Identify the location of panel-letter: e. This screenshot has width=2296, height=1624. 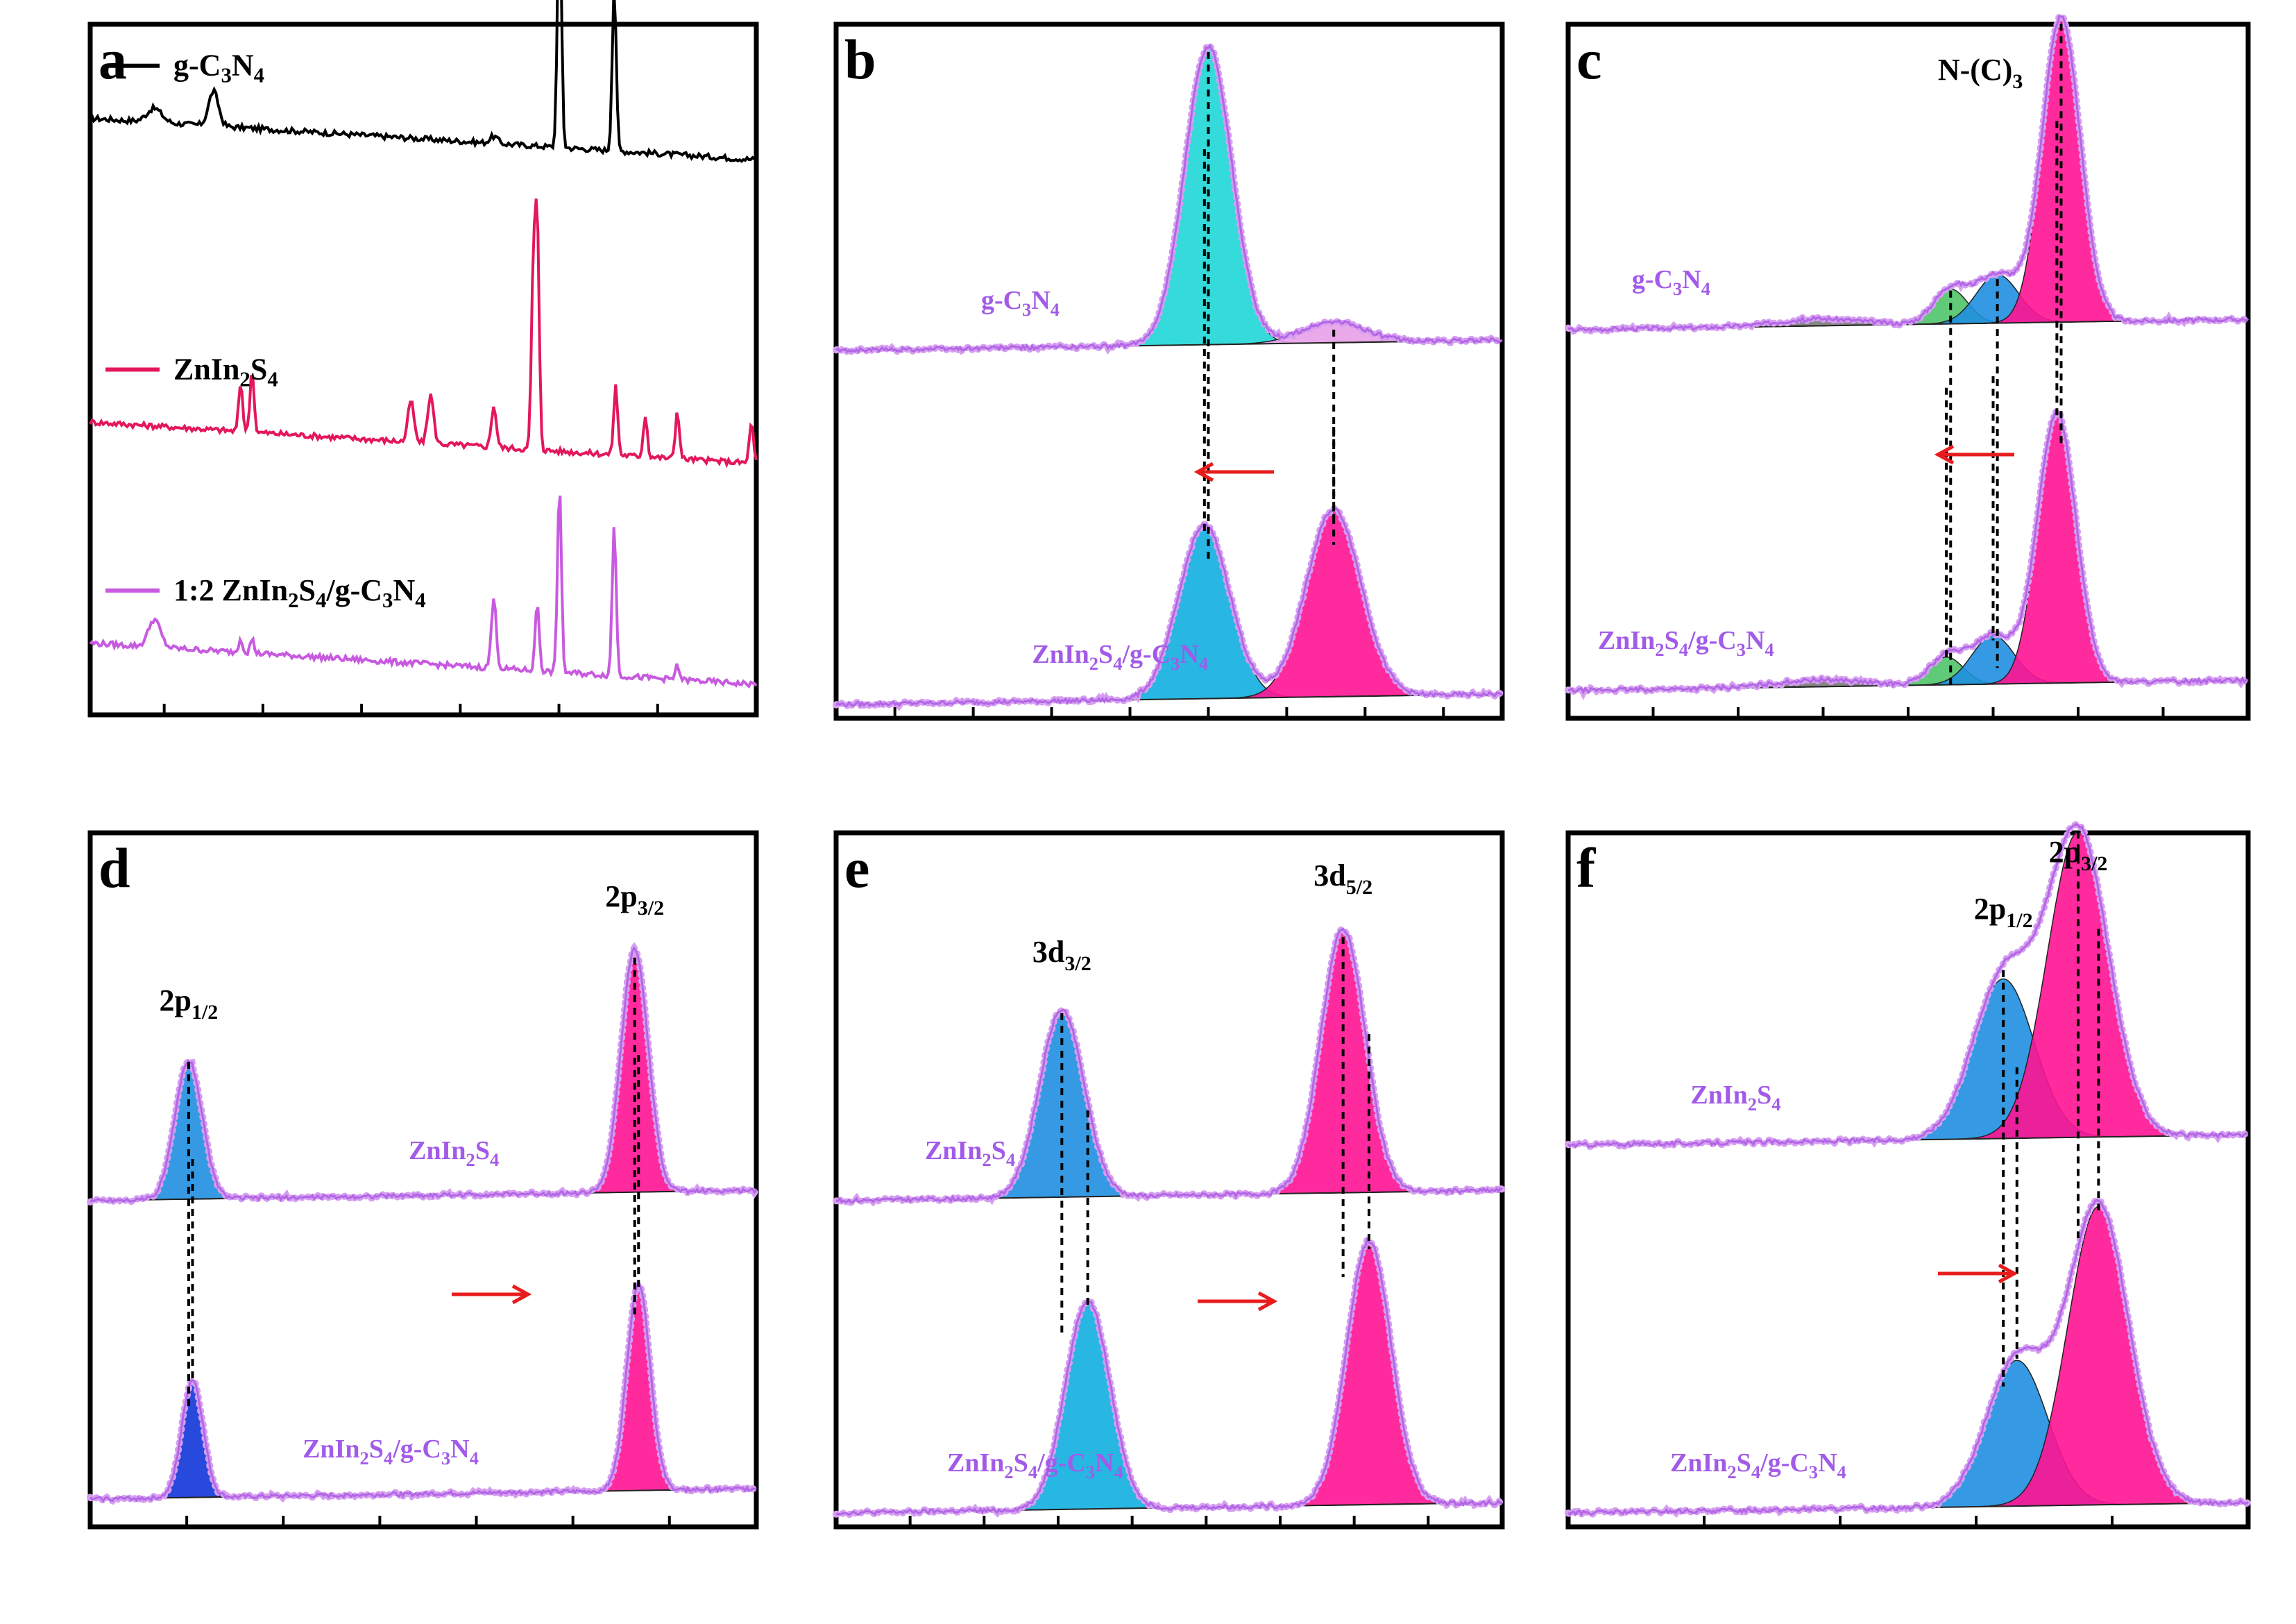
(856, 867).